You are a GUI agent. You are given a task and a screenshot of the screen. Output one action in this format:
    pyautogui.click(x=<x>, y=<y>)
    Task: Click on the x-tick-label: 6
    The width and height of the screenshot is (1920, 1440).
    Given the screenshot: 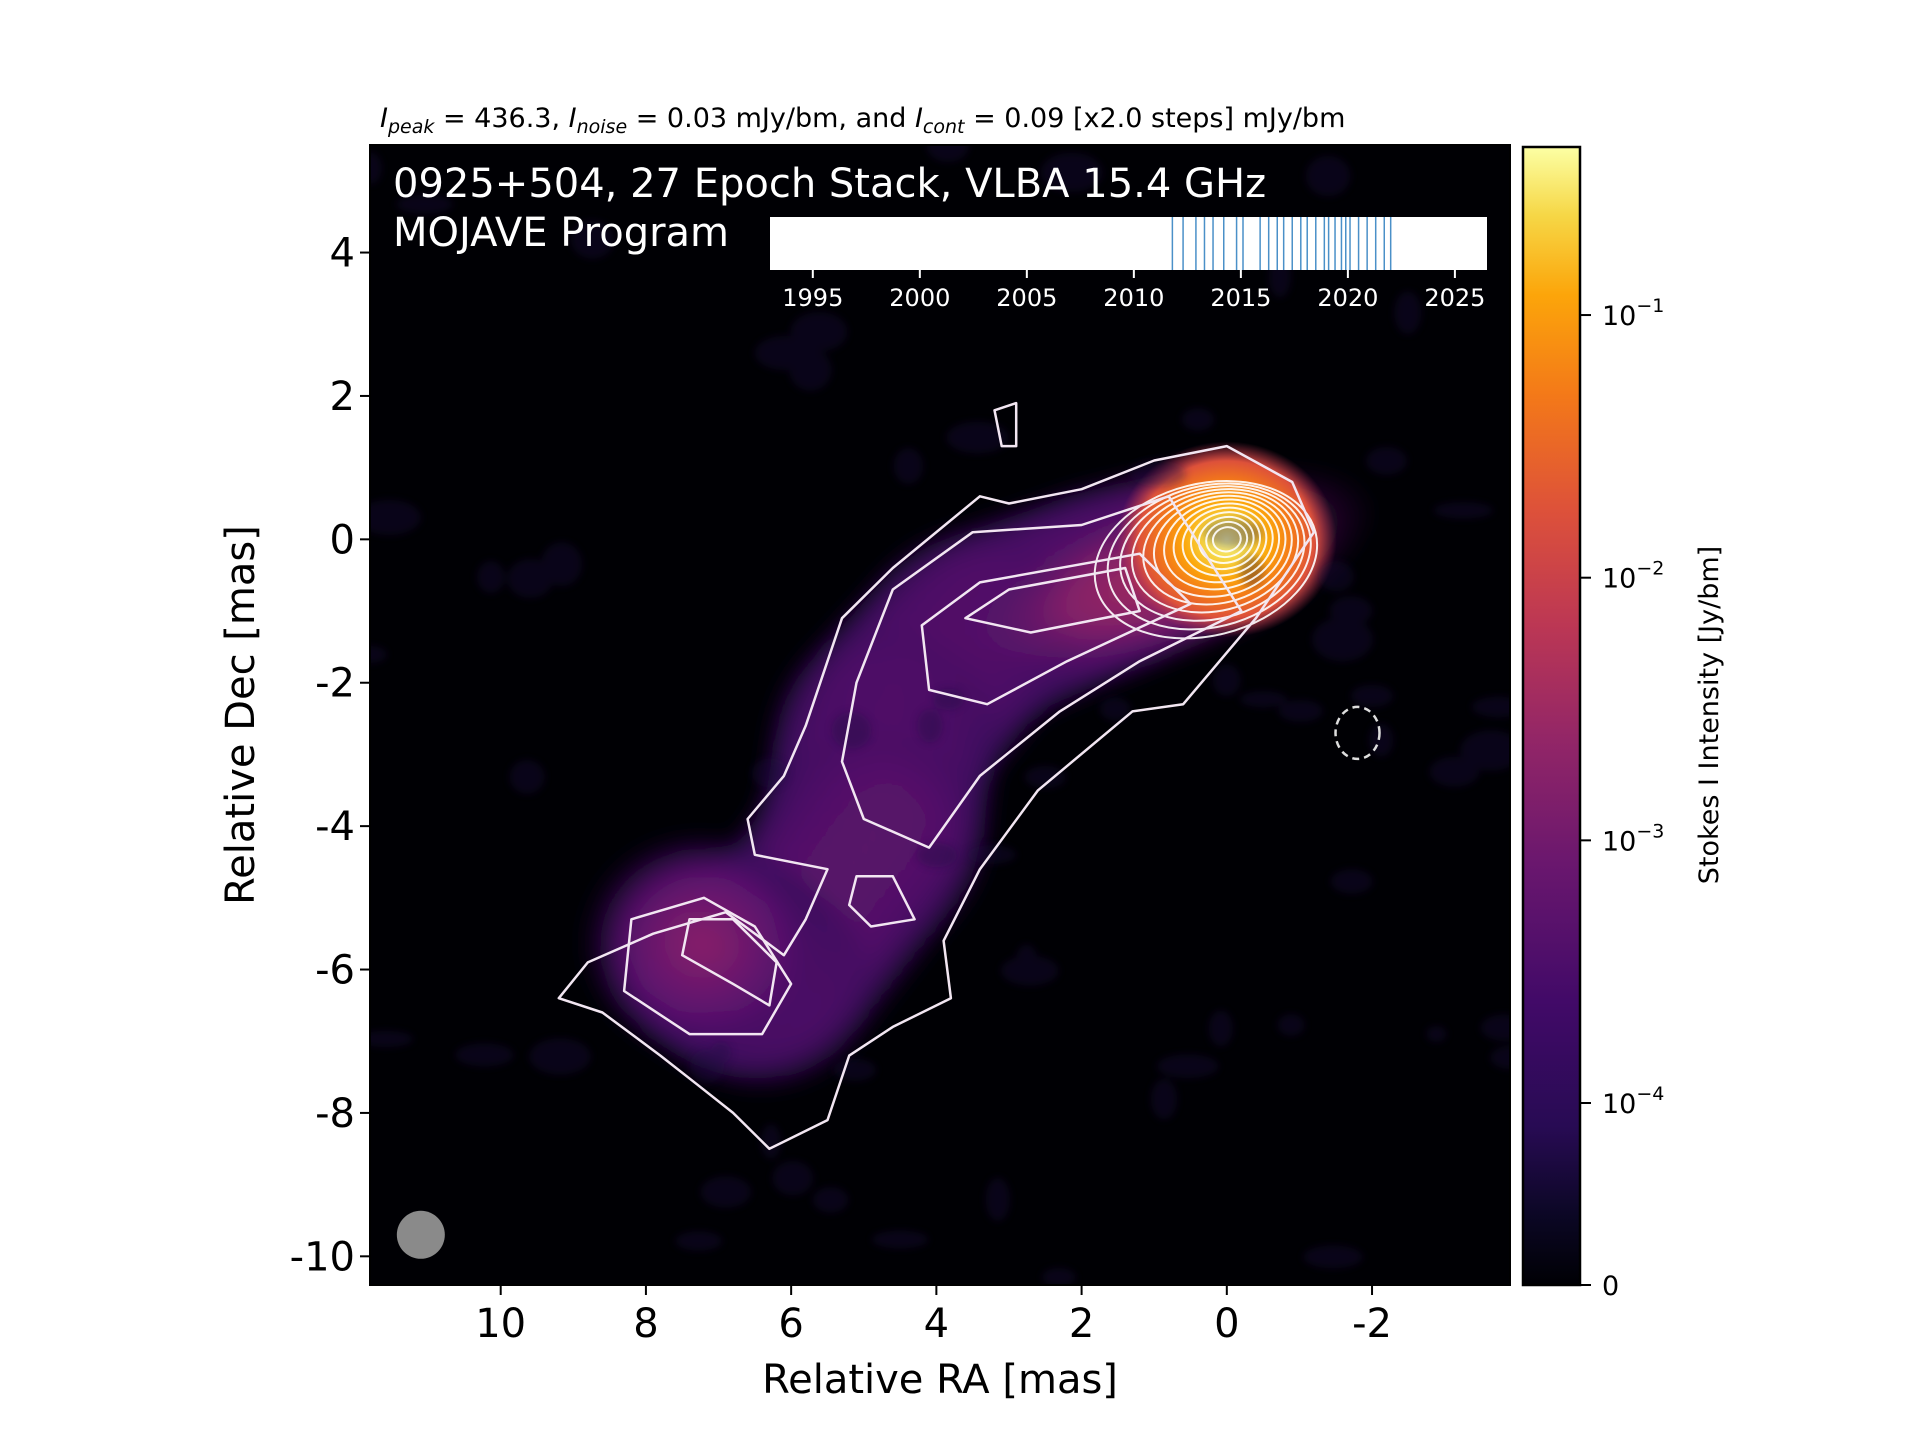 What is the action you would take?
    pyautogui.click(x=790, y=1324)
    